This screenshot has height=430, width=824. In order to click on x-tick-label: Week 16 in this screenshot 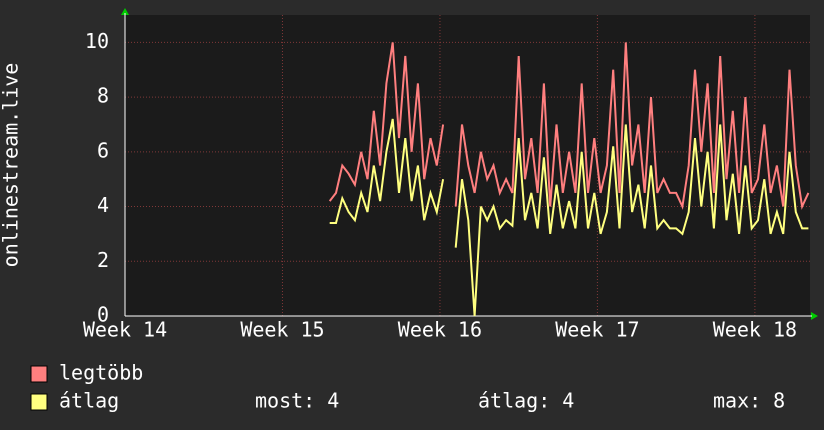, I will do `click(440, 330)`.